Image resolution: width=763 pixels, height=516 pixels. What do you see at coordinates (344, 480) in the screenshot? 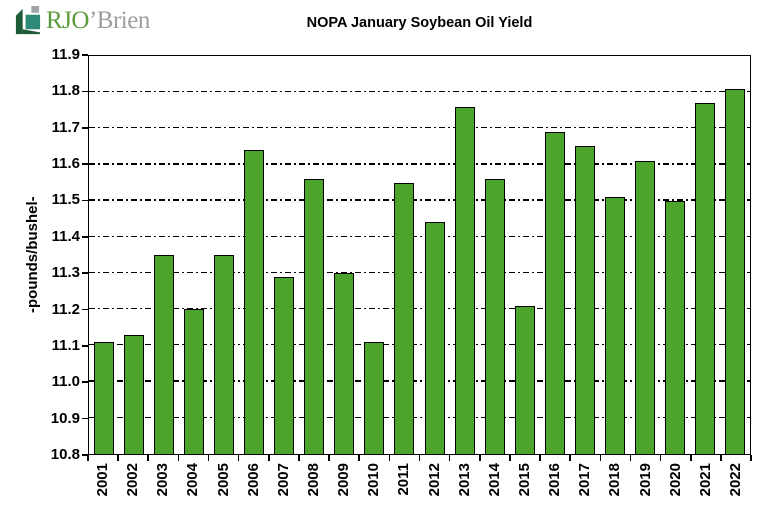
I see `x-tick-label: 2009` at bounding box center [344, 480].